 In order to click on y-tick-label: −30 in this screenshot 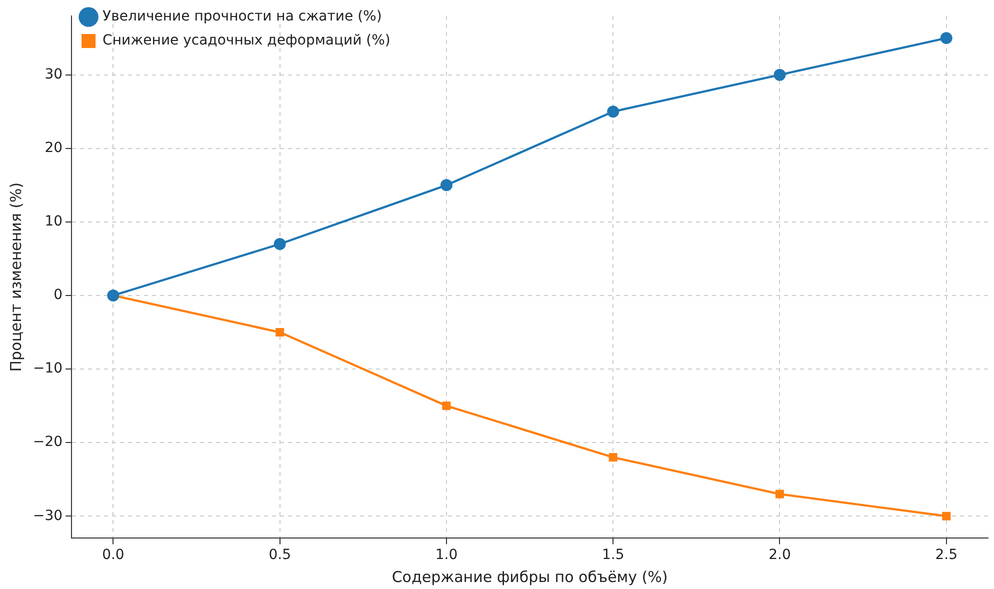, I will do `click(48, 516)`.